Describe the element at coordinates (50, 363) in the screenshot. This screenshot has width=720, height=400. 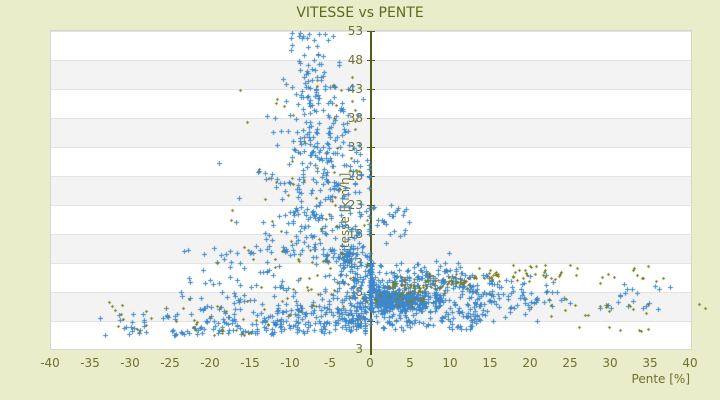
I see `x-tick-label: -40` at that location.